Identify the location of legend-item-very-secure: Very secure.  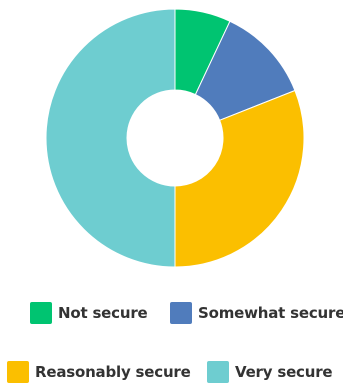
(270, 372).